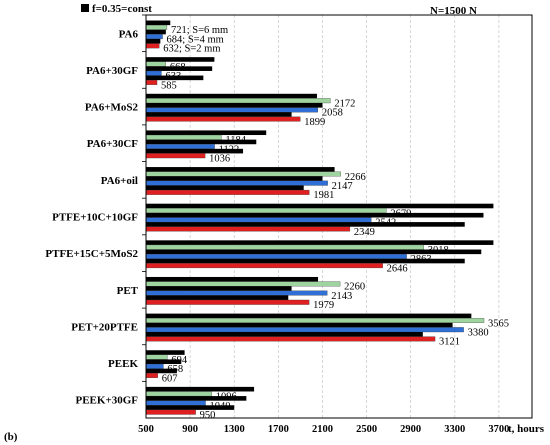  Describe the element at coordinates (146, 429) in the screenshot. I see `x-tick-label: 500` at that location.